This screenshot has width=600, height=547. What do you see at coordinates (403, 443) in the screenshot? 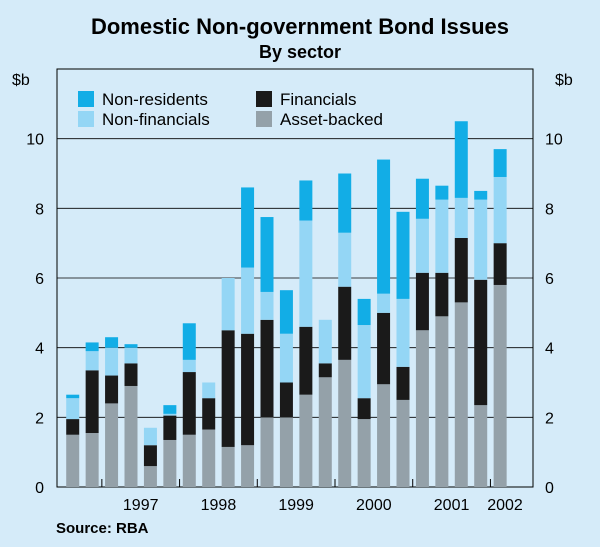
I see `bar-asset-backed-2000-q4` at bounding box center [403, 443].